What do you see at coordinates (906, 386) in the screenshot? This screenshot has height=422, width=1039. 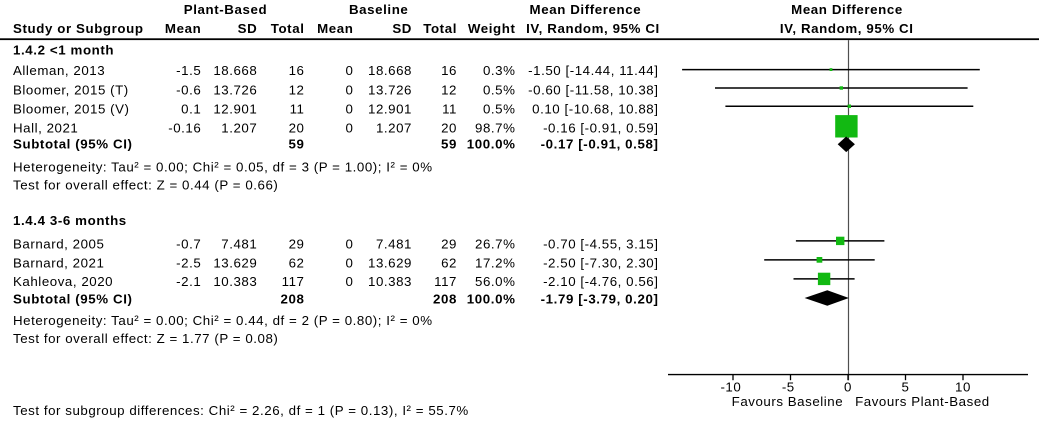 I see `svg-text: 5` at bounding box center [906, 386].